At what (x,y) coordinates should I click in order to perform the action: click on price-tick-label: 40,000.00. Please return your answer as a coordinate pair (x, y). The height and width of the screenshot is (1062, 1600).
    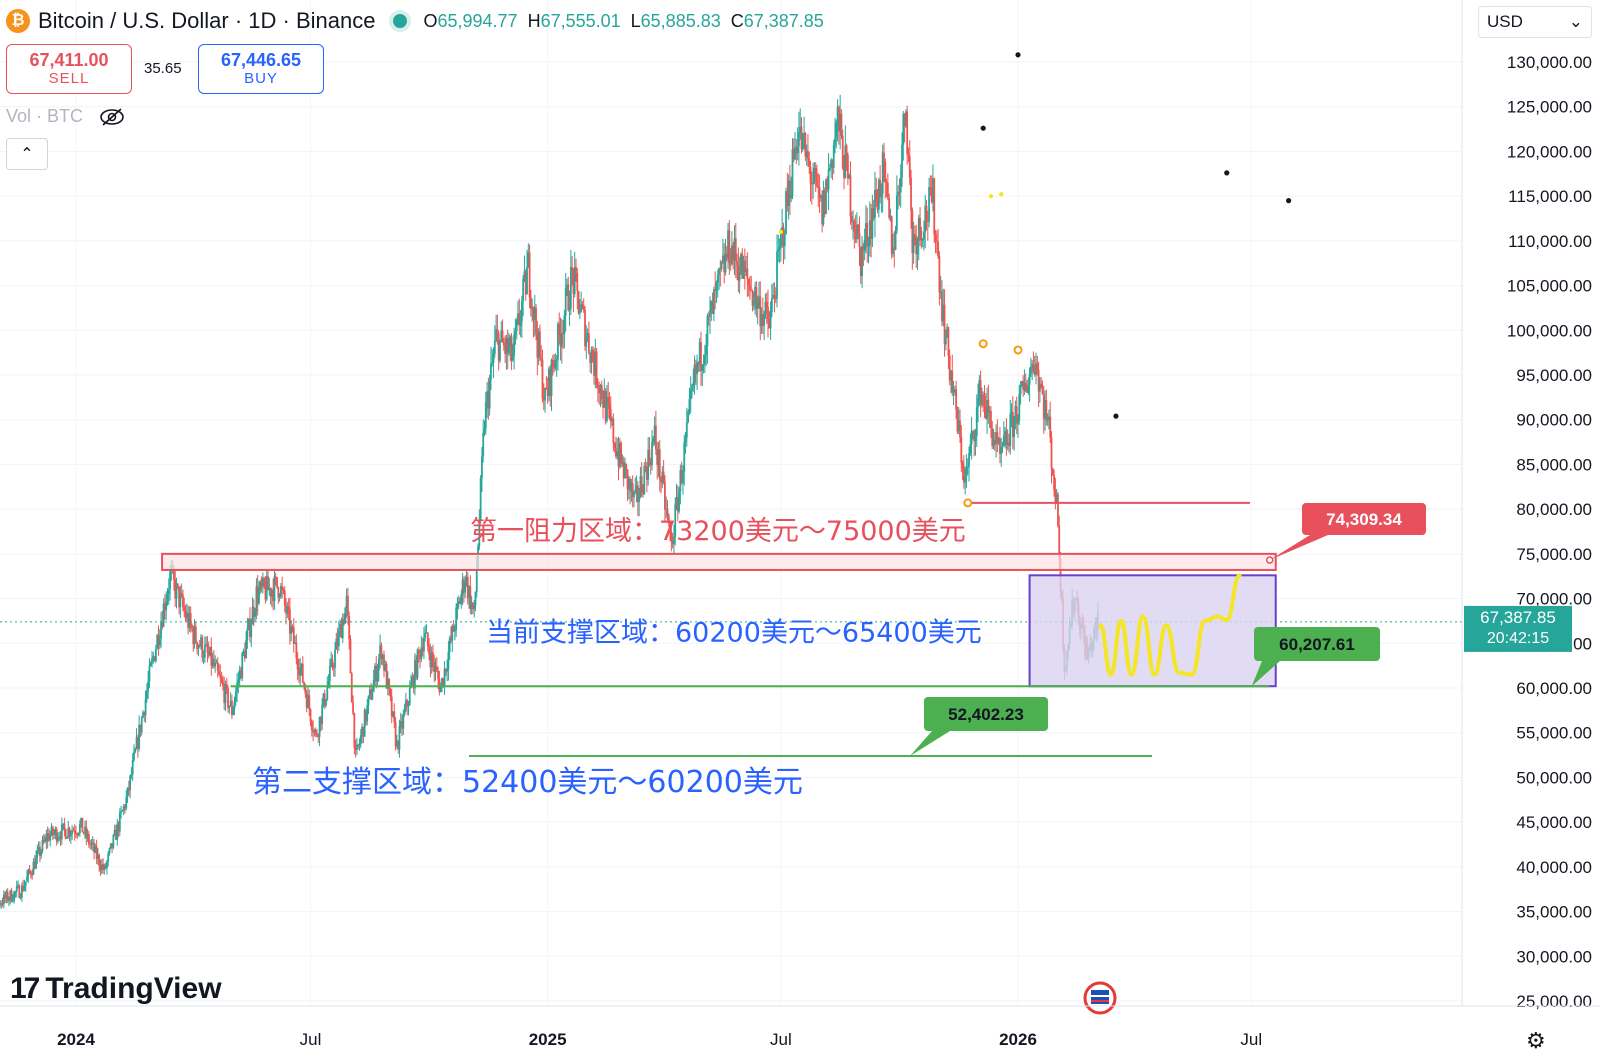
    Looking at the image, I should click on (1554, 867).